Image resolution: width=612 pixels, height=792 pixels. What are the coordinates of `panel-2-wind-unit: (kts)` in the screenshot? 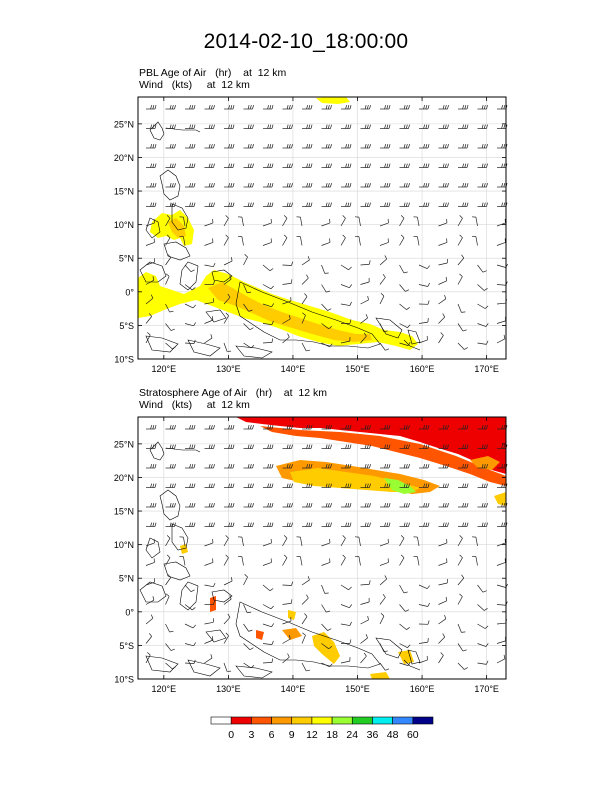 It's located at (182, 405).